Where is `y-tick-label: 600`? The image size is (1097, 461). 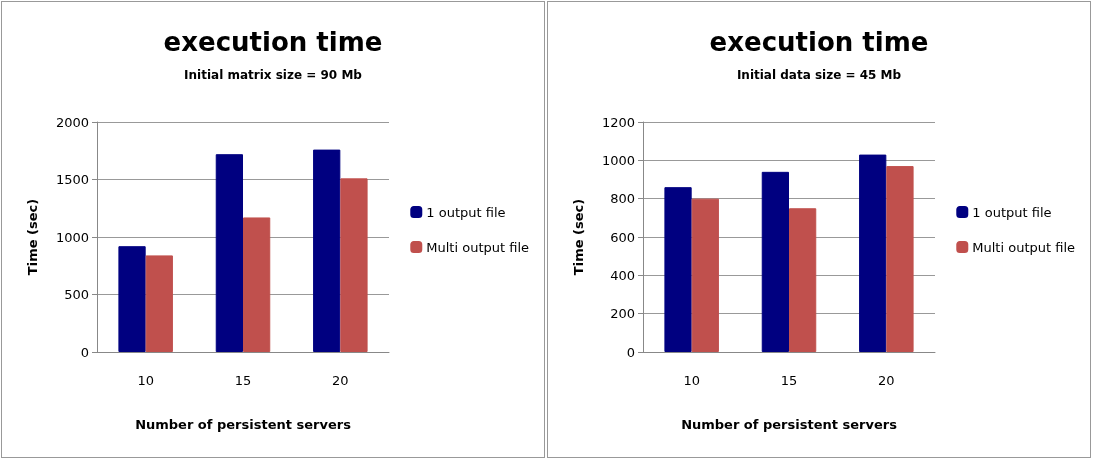
y-tick-label: 600 is located at coordinates (622, 237).